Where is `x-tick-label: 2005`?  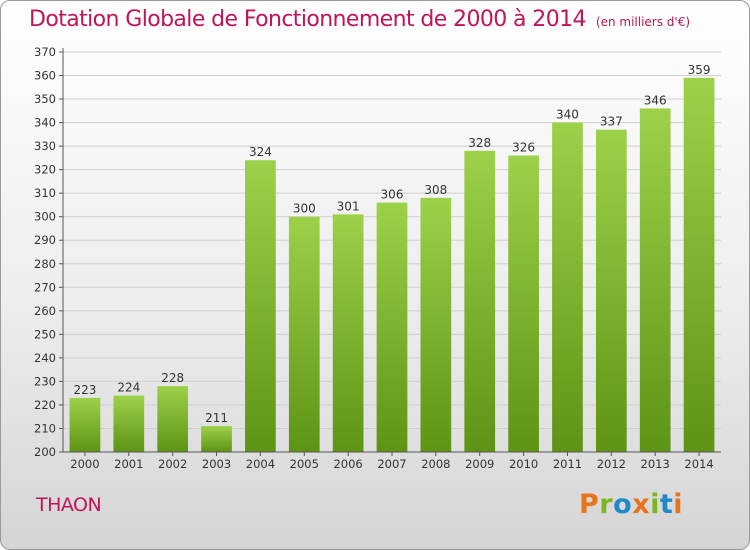
x-tick-label: 2005 is located at coordinates (304, 464).